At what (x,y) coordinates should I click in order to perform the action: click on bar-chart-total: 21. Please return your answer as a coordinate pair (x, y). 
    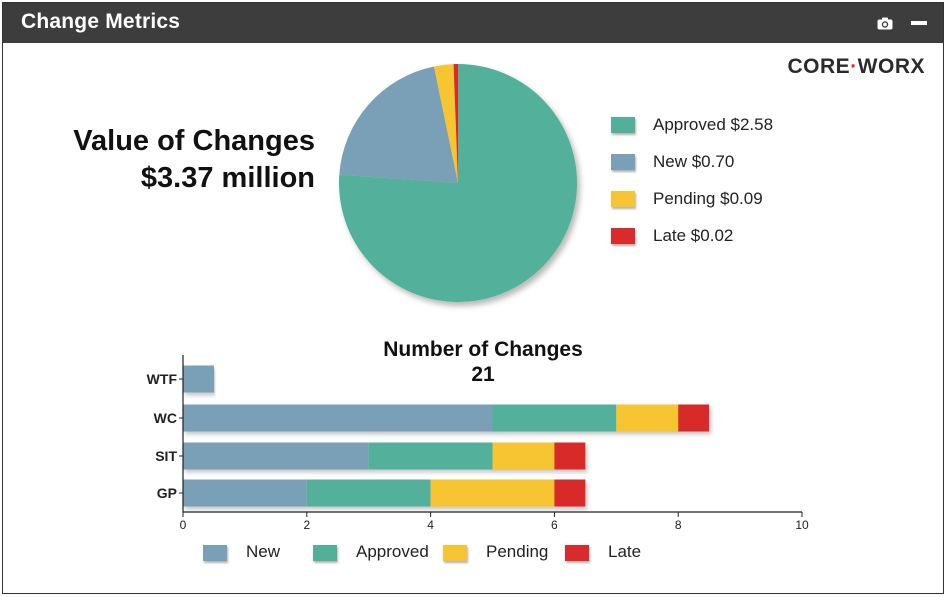
    Looking at the image, I should click on (483, 374).